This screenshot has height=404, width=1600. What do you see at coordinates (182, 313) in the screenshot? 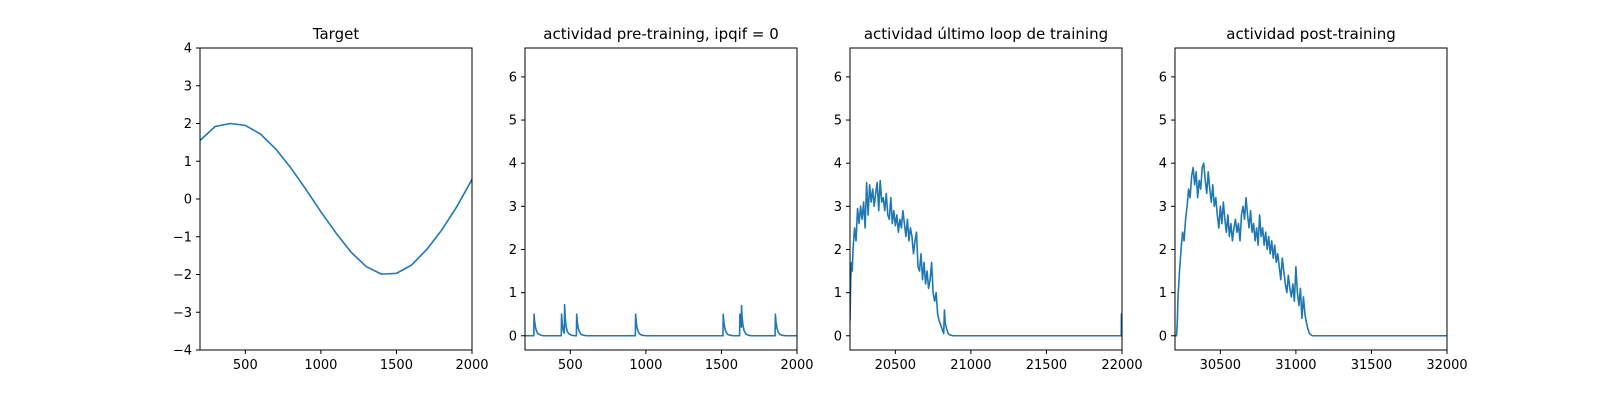
I see `y-tick-label: −3` at bounding box center [182, 313].